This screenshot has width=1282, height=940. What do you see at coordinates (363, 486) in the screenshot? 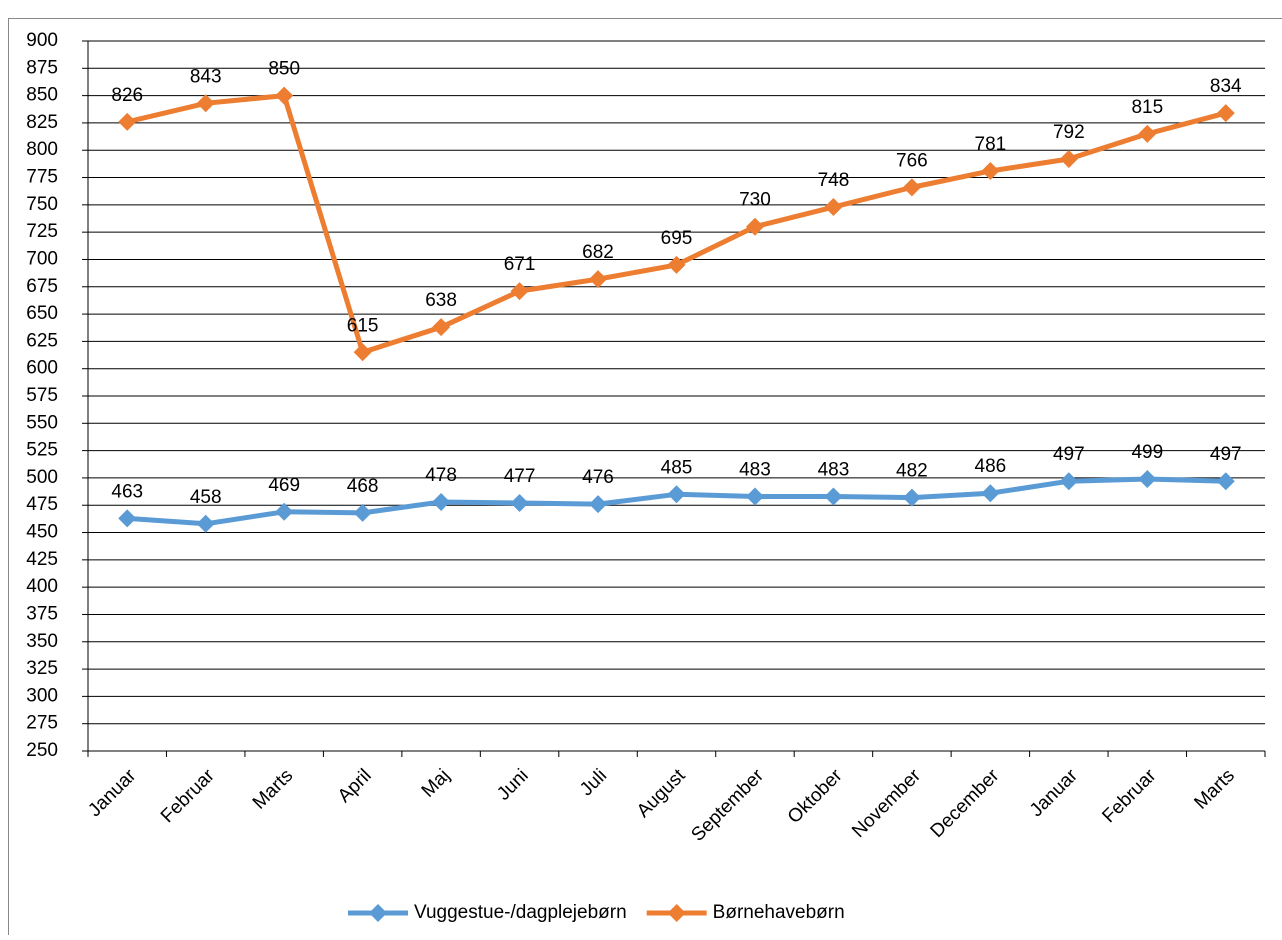
I see `data-label: 468` at bounding box center [363, 486].